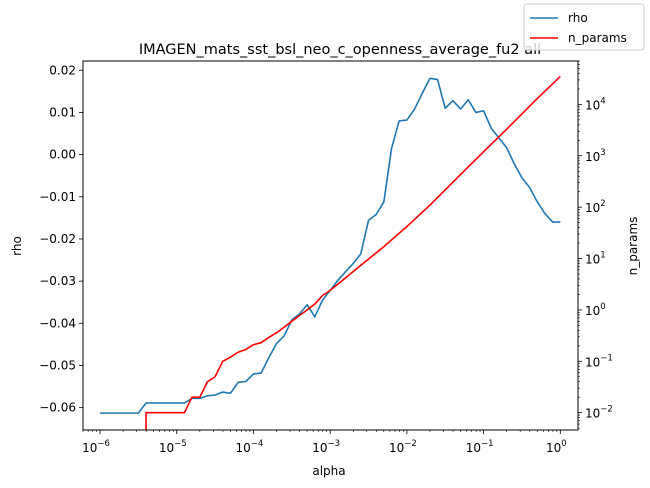 The width and height of the screenshot is (650, 488). I want to click on y2-tick-label-0: 10⁻², so click(599, 413).